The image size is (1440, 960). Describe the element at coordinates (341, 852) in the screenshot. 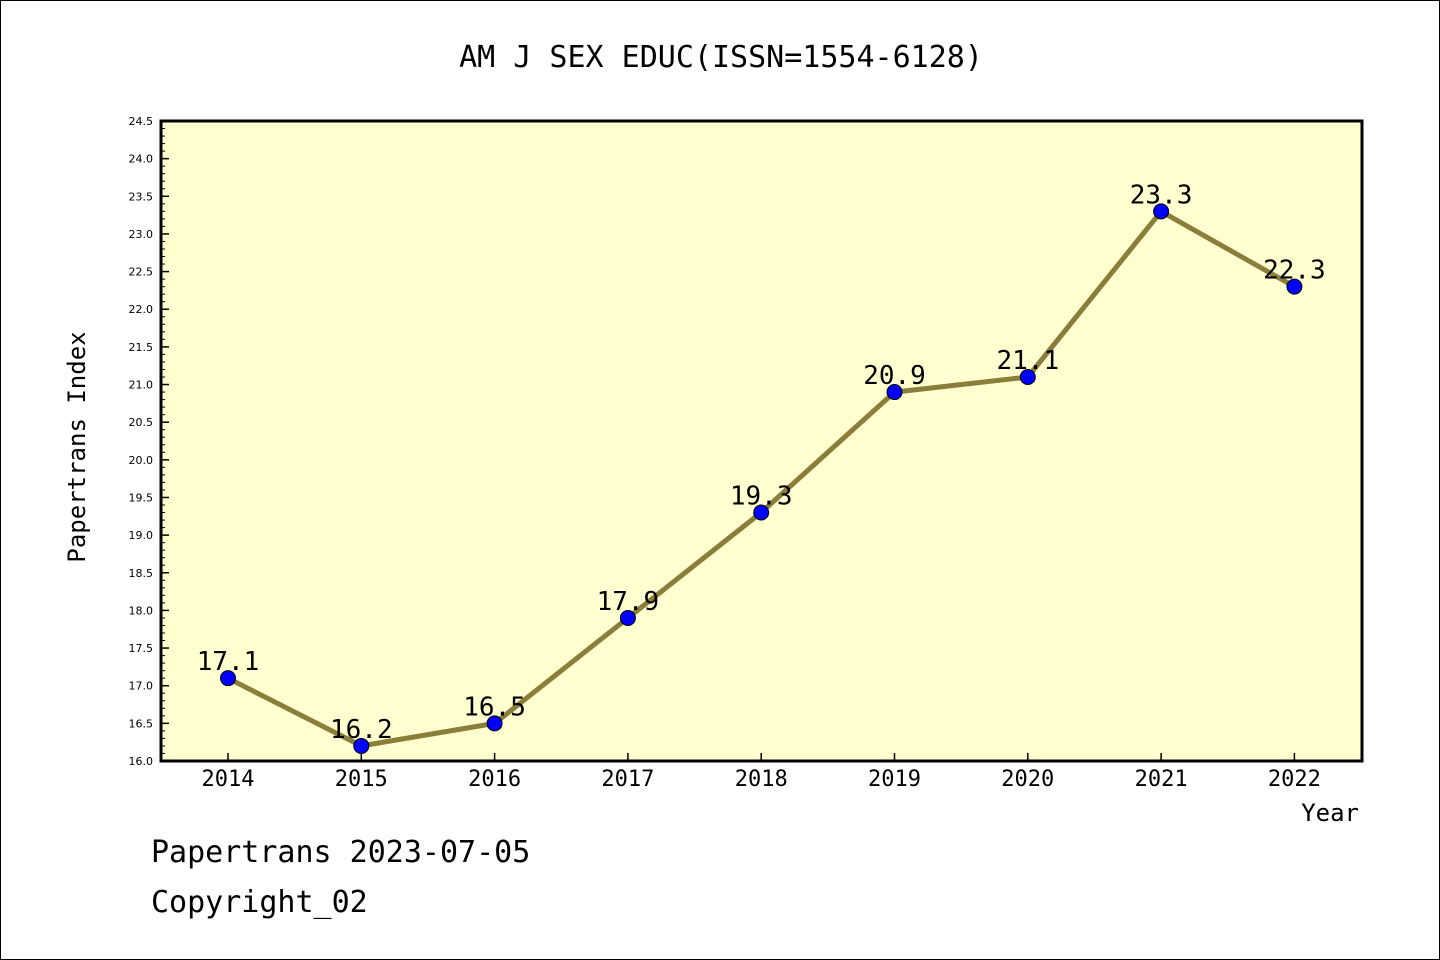

I see `footer-date: Papertrans 2023-07-05` at that location.